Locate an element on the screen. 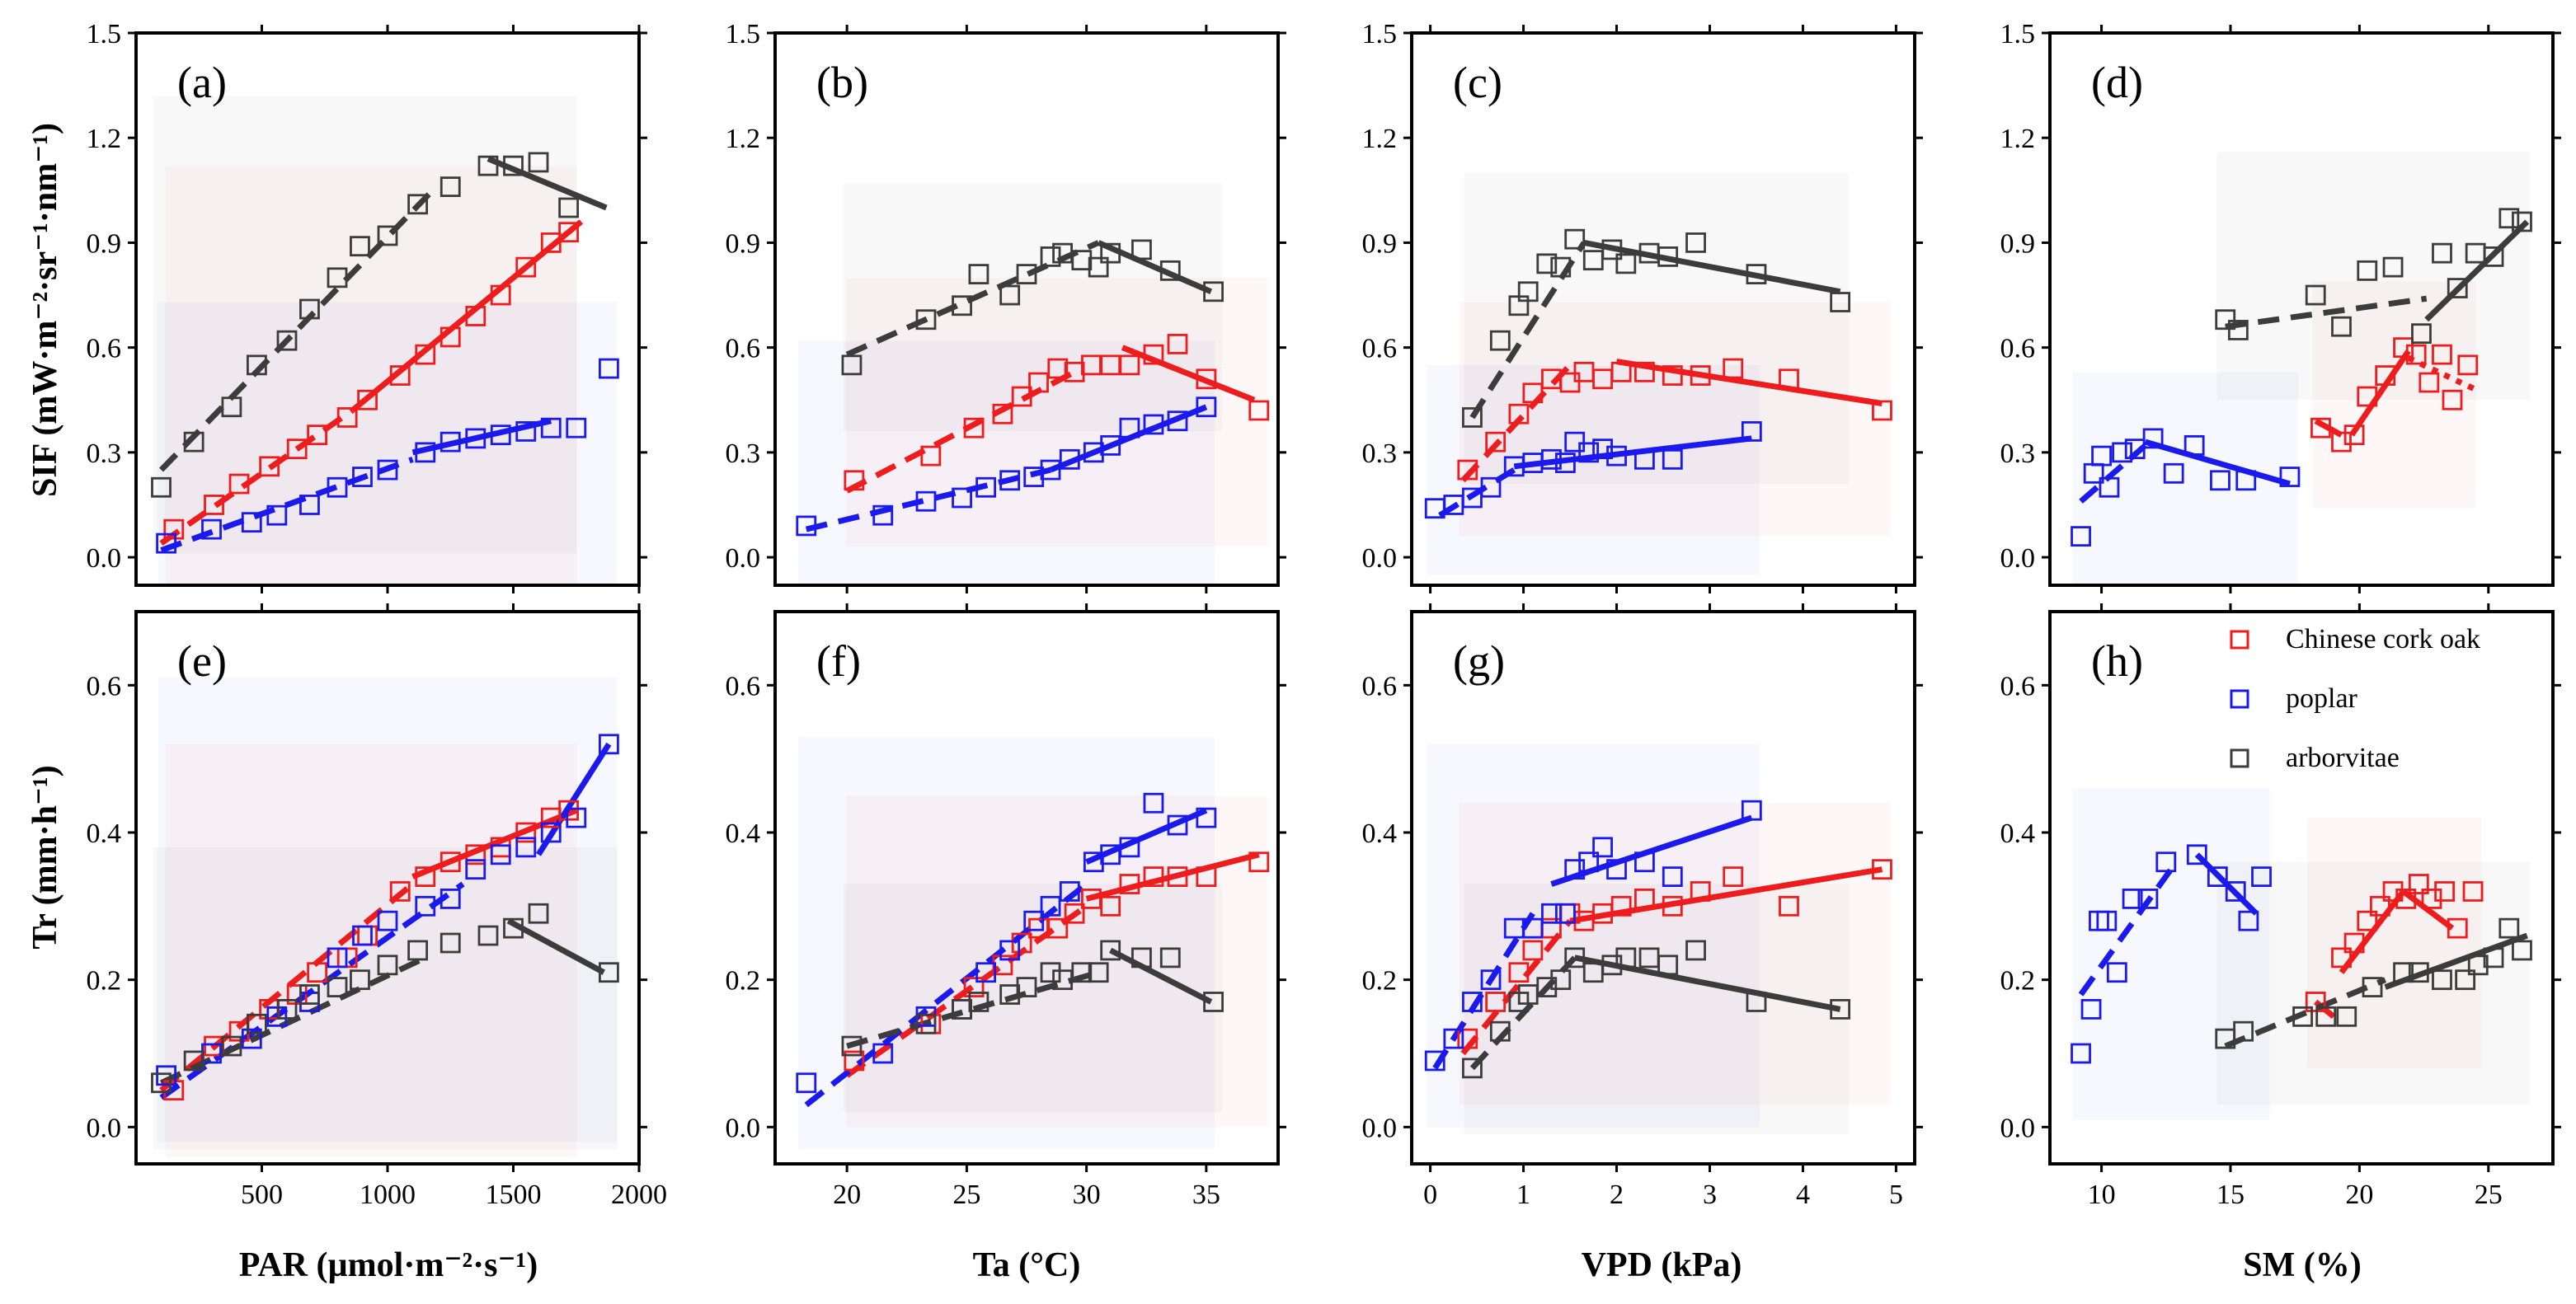  x-tick-label: 35 is located at coordinates (1206, 1195).